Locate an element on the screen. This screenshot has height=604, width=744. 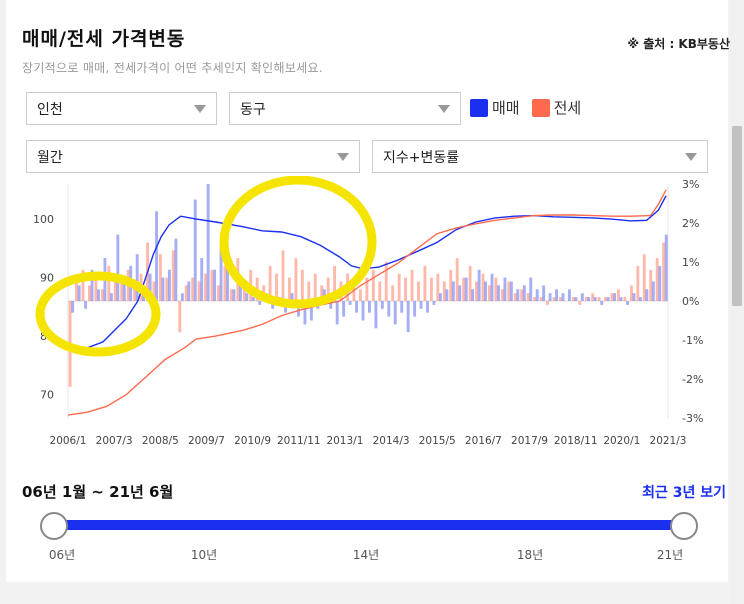
x-tick-label: 2006/1 is located at coordinates (68, 441).